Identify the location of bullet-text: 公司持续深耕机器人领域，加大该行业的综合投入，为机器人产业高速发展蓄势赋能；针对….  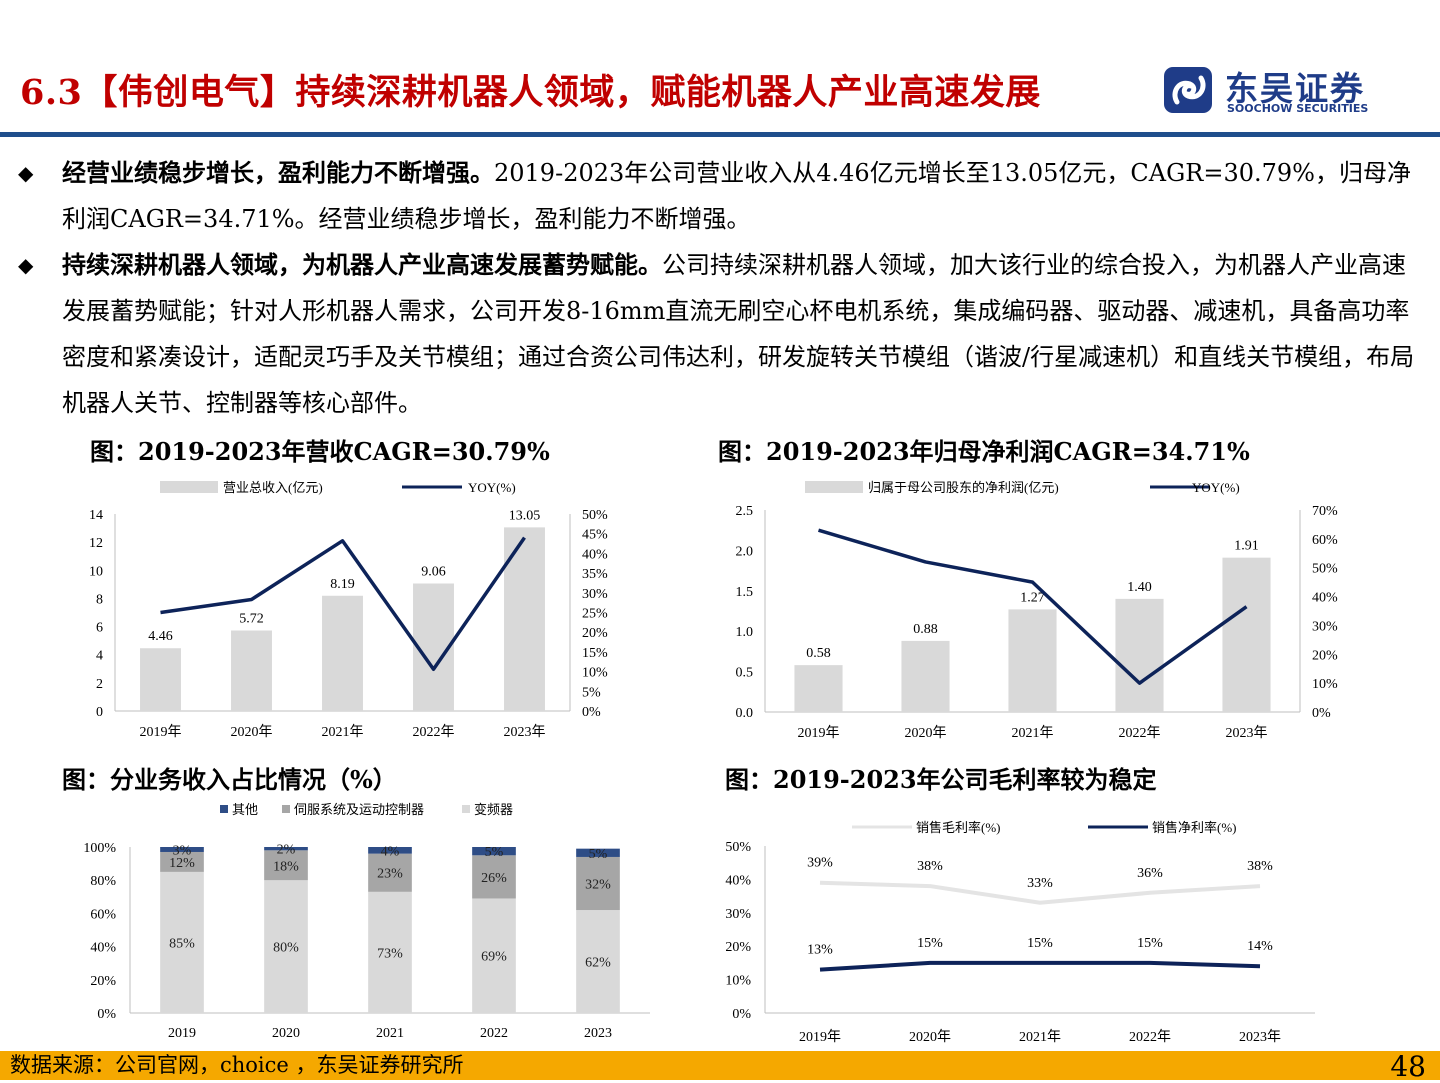
(738, 334).